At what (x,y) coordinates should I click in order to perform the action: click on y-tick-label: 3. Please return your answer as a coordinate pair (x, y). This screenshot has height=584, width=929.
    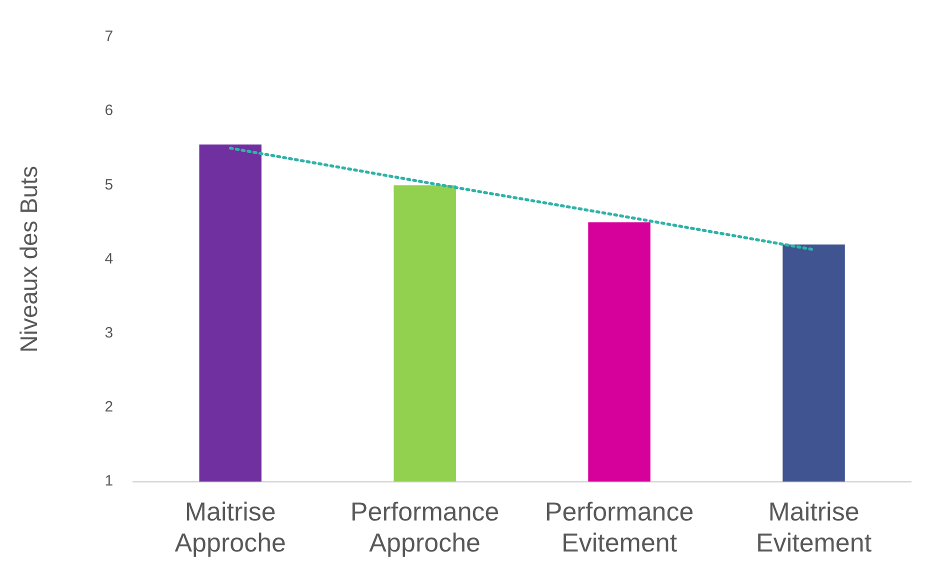
    Looking at the image, I should click on (109, 333).